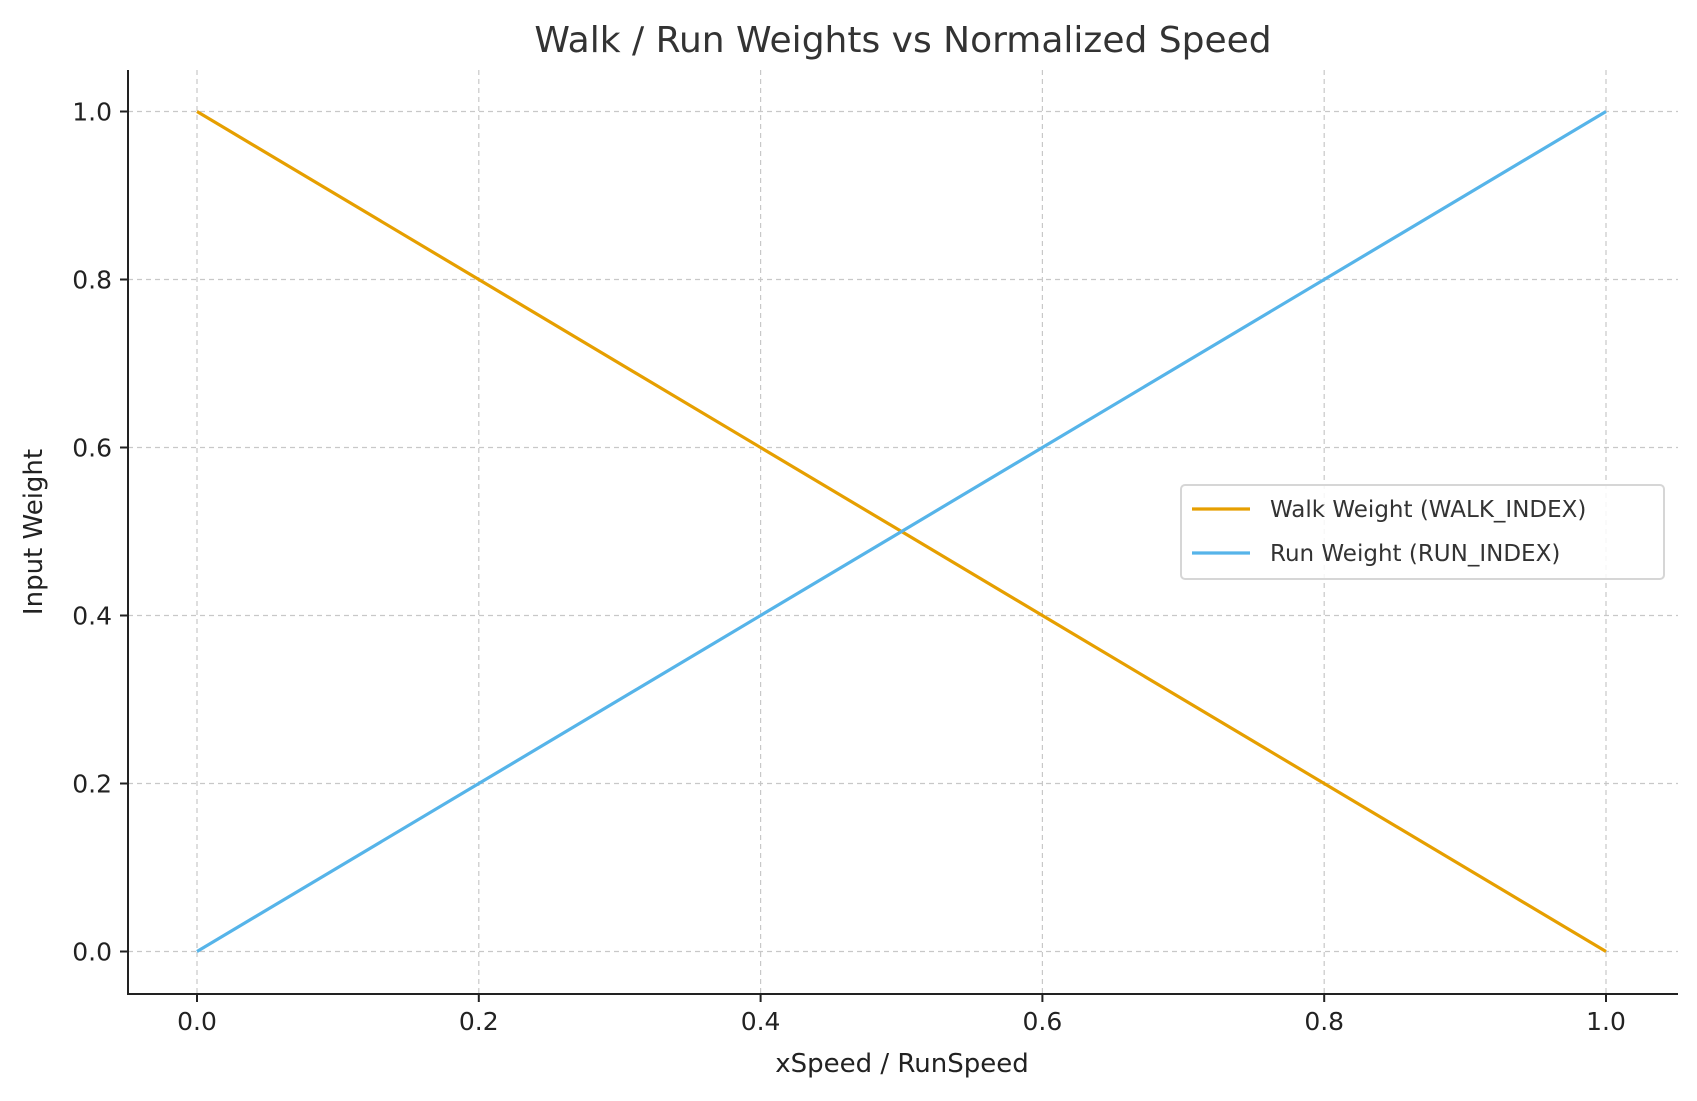 The width and height of the screenshot is (1697, 1101). I want to click on y-ticks: 0.0 0.2 0.4 0.6 0.8 1.0, so click(100, 532).